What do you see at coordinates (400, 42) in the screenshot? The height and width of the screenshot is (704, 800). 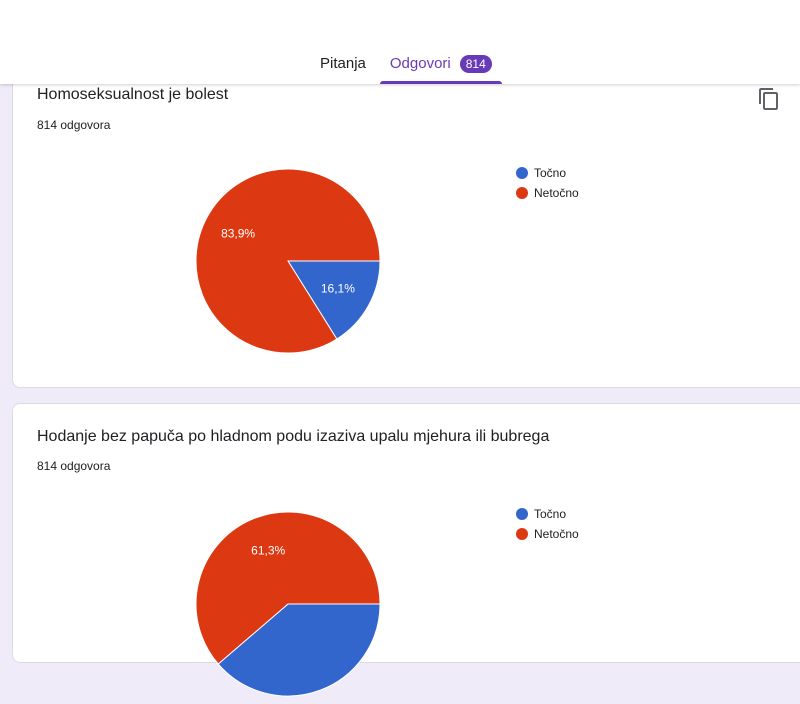 I see `top-bar: Pitanja Odgovori 814` at bounding box center [400, 42].